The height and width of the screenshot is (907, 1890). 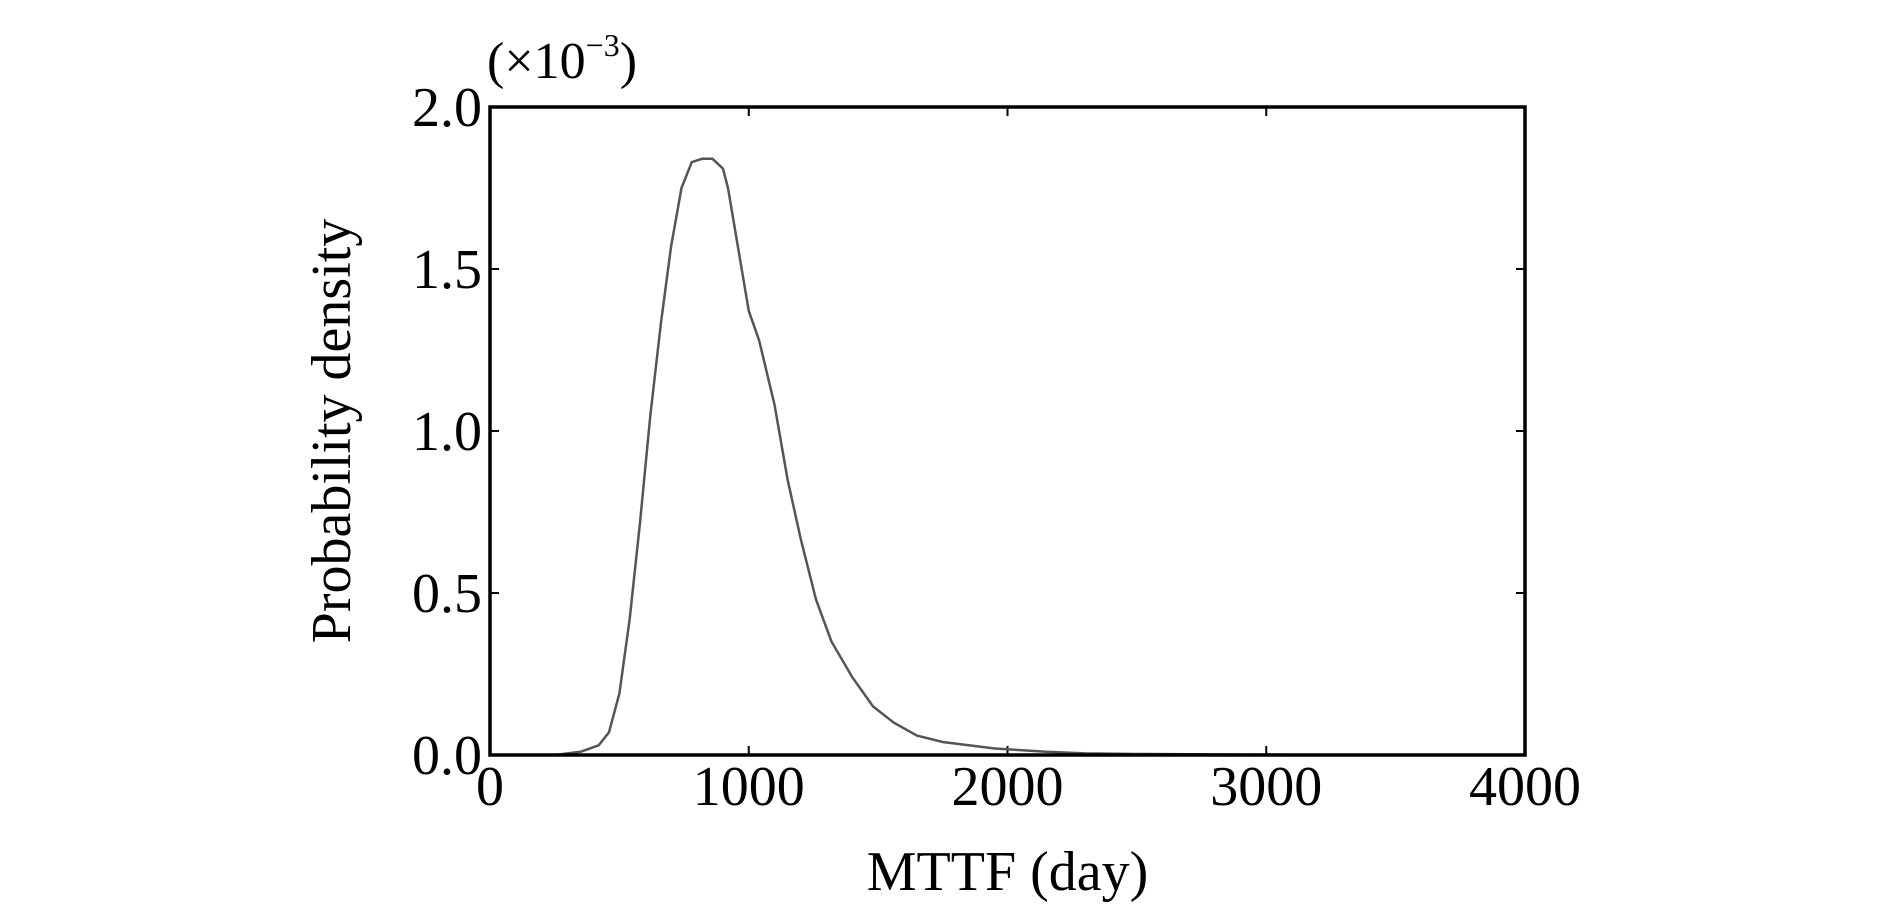 What do you see at coordinates (1266, 787) in the screenshot?
I see `x-tick-label: 3000` at bounding box center [1266, 787].